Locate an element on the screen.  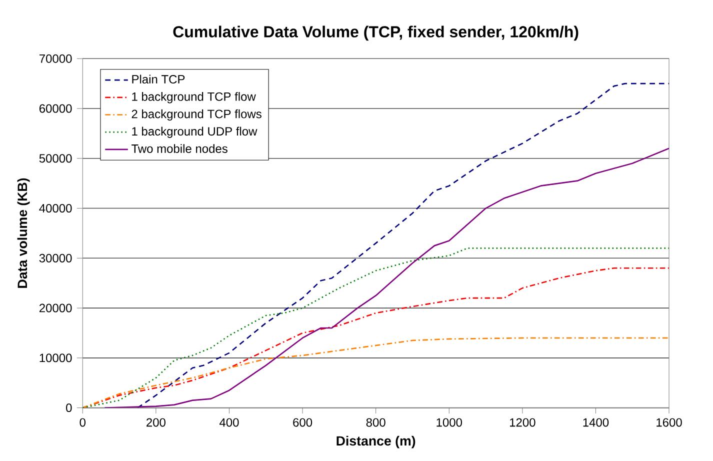
y-tick-label: 40000 is located at coordinates (55, 208).